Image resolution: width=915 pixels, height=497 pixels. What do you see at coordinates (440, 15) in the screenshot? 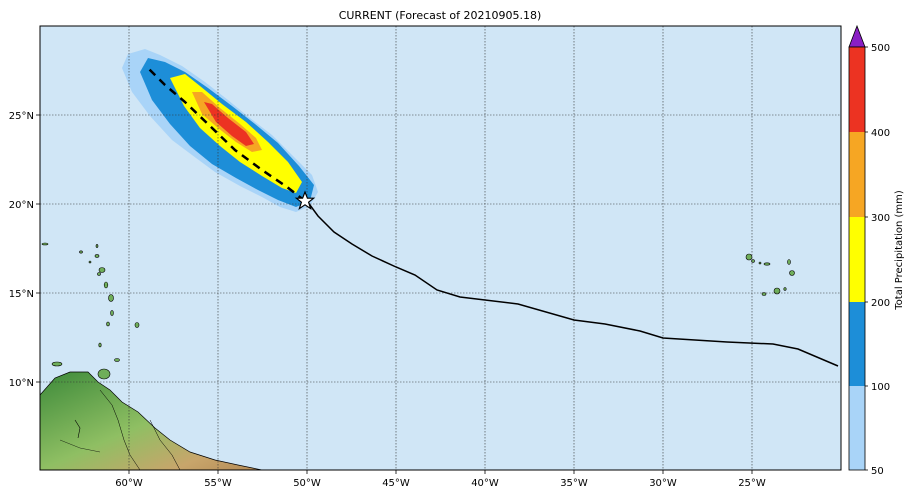
I see `map-title: CURRENT (Forecast of 20210905.18)` at bounding box center [440, 15].